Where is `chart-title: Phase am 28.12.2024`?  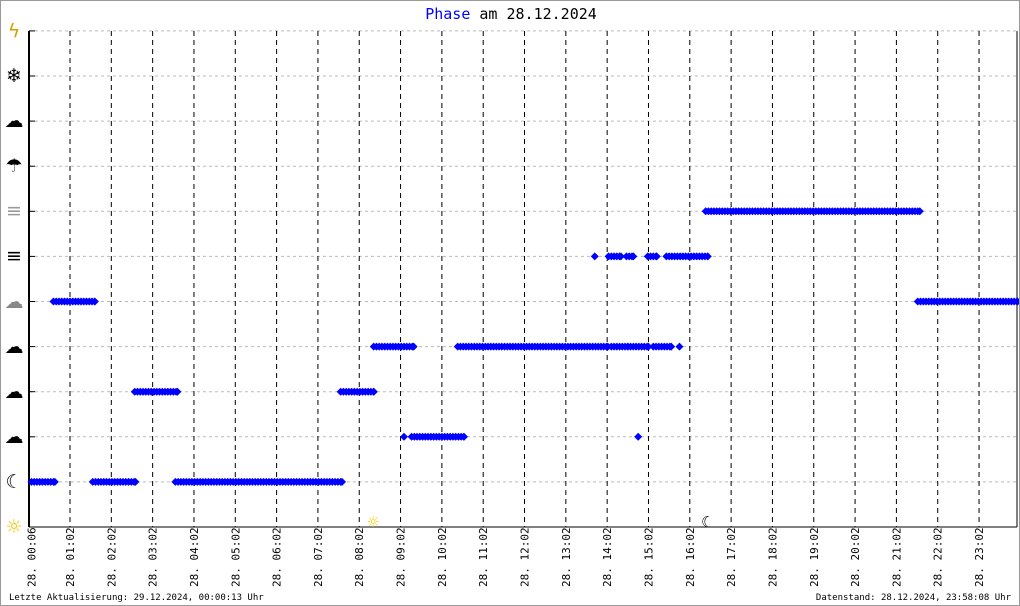 chart-title: Phase am 28.12.2024 is located at coordinates (510, 14).